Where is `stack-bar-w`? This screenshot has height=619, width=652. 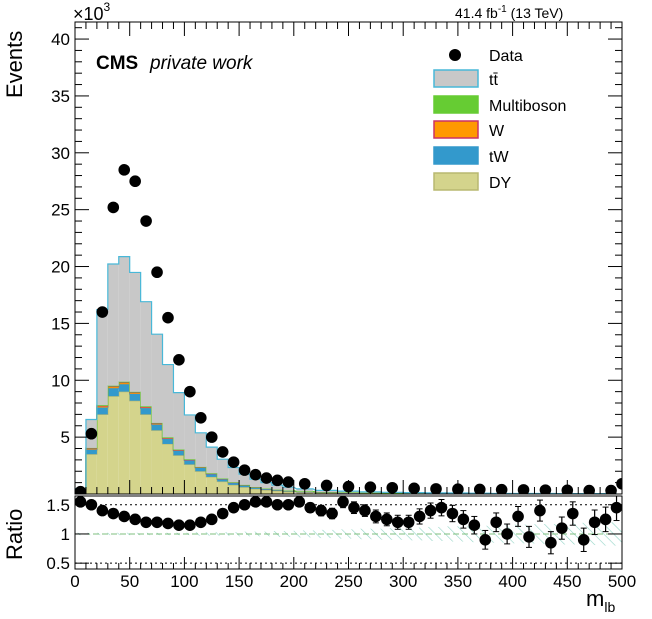 stack-bar-w is located at coordinates (102, 406).